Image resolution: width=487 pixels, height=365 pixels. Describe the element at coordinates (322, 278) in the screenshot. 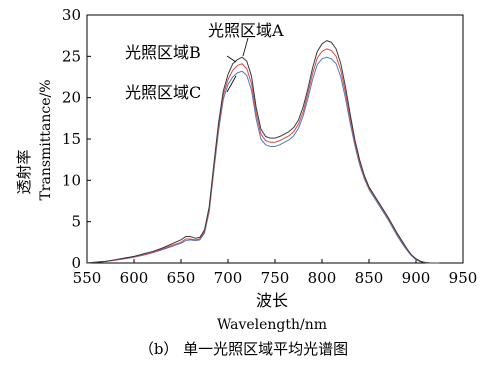

I see `x-tick-label: 800` at that location.